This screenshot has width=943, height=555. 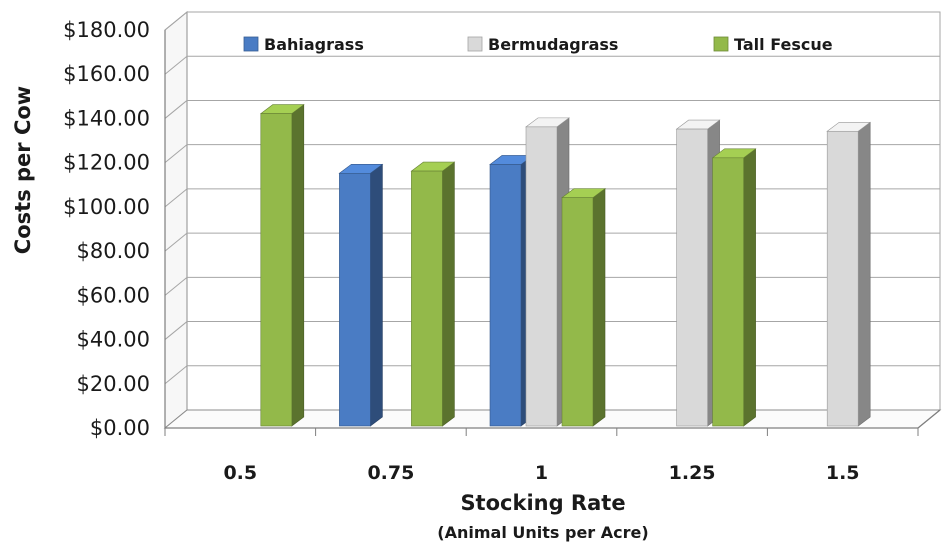 What do you see at coordinates (106, 118) in the screenshot?
I see `y-tick-label: $140.00` at bounding box center [106, 118].